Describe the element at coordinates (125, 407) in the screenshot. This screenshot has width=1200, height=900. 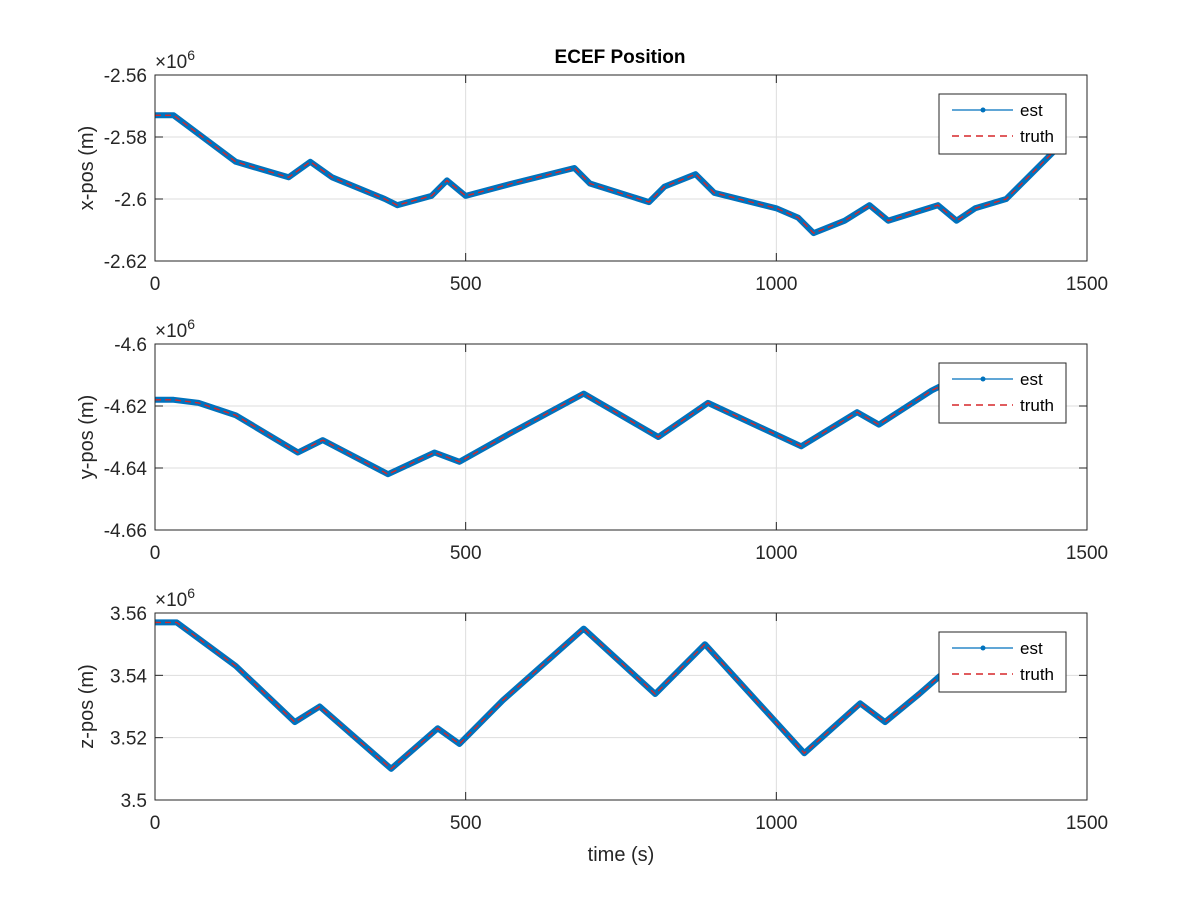
I see `y-tick-label: -4.62` at that location.